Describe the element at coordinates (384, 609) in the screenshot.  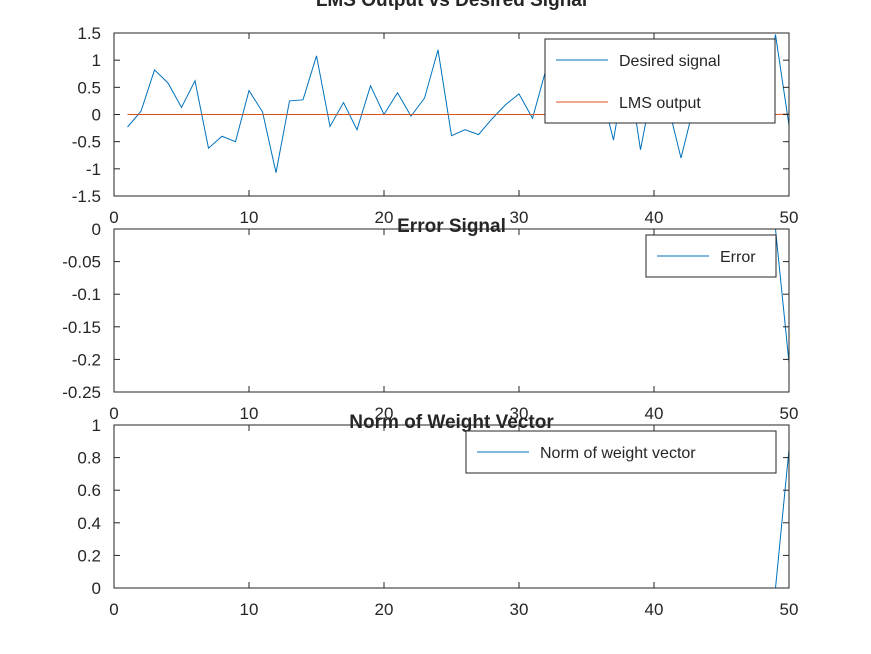
I see `x-tick-label-3-2: 20` at that location.